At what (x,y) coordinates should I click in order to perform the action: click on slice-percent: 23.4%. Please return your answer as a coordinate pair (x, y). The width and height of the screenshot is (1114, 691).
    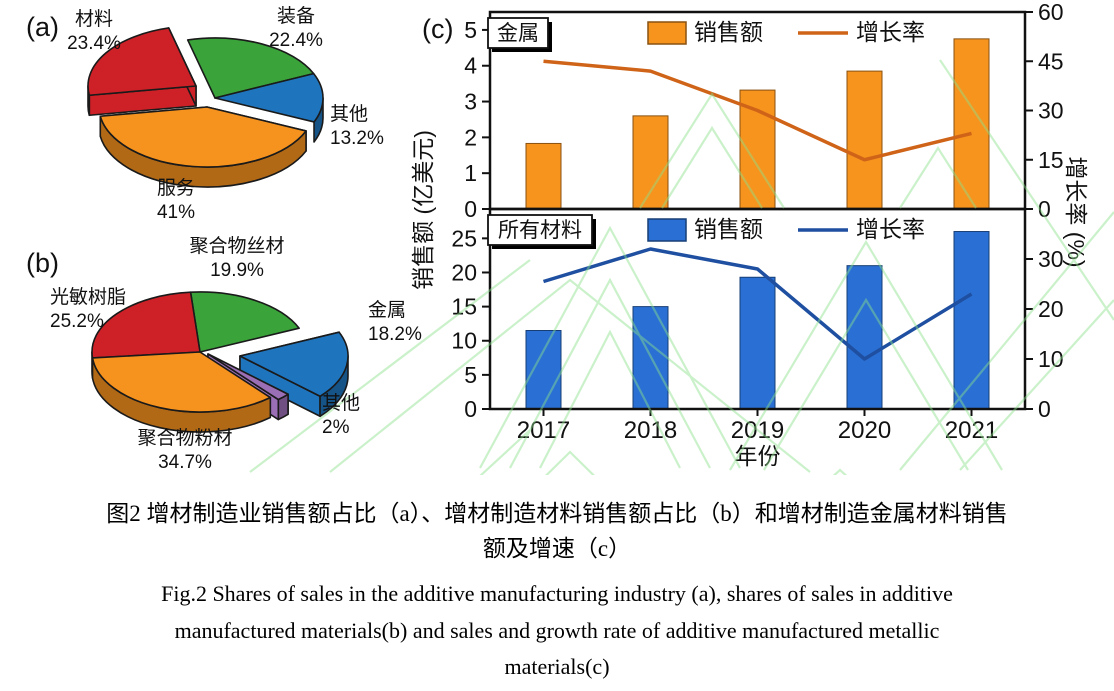
    Looking at the image, I should click on (94, 44).